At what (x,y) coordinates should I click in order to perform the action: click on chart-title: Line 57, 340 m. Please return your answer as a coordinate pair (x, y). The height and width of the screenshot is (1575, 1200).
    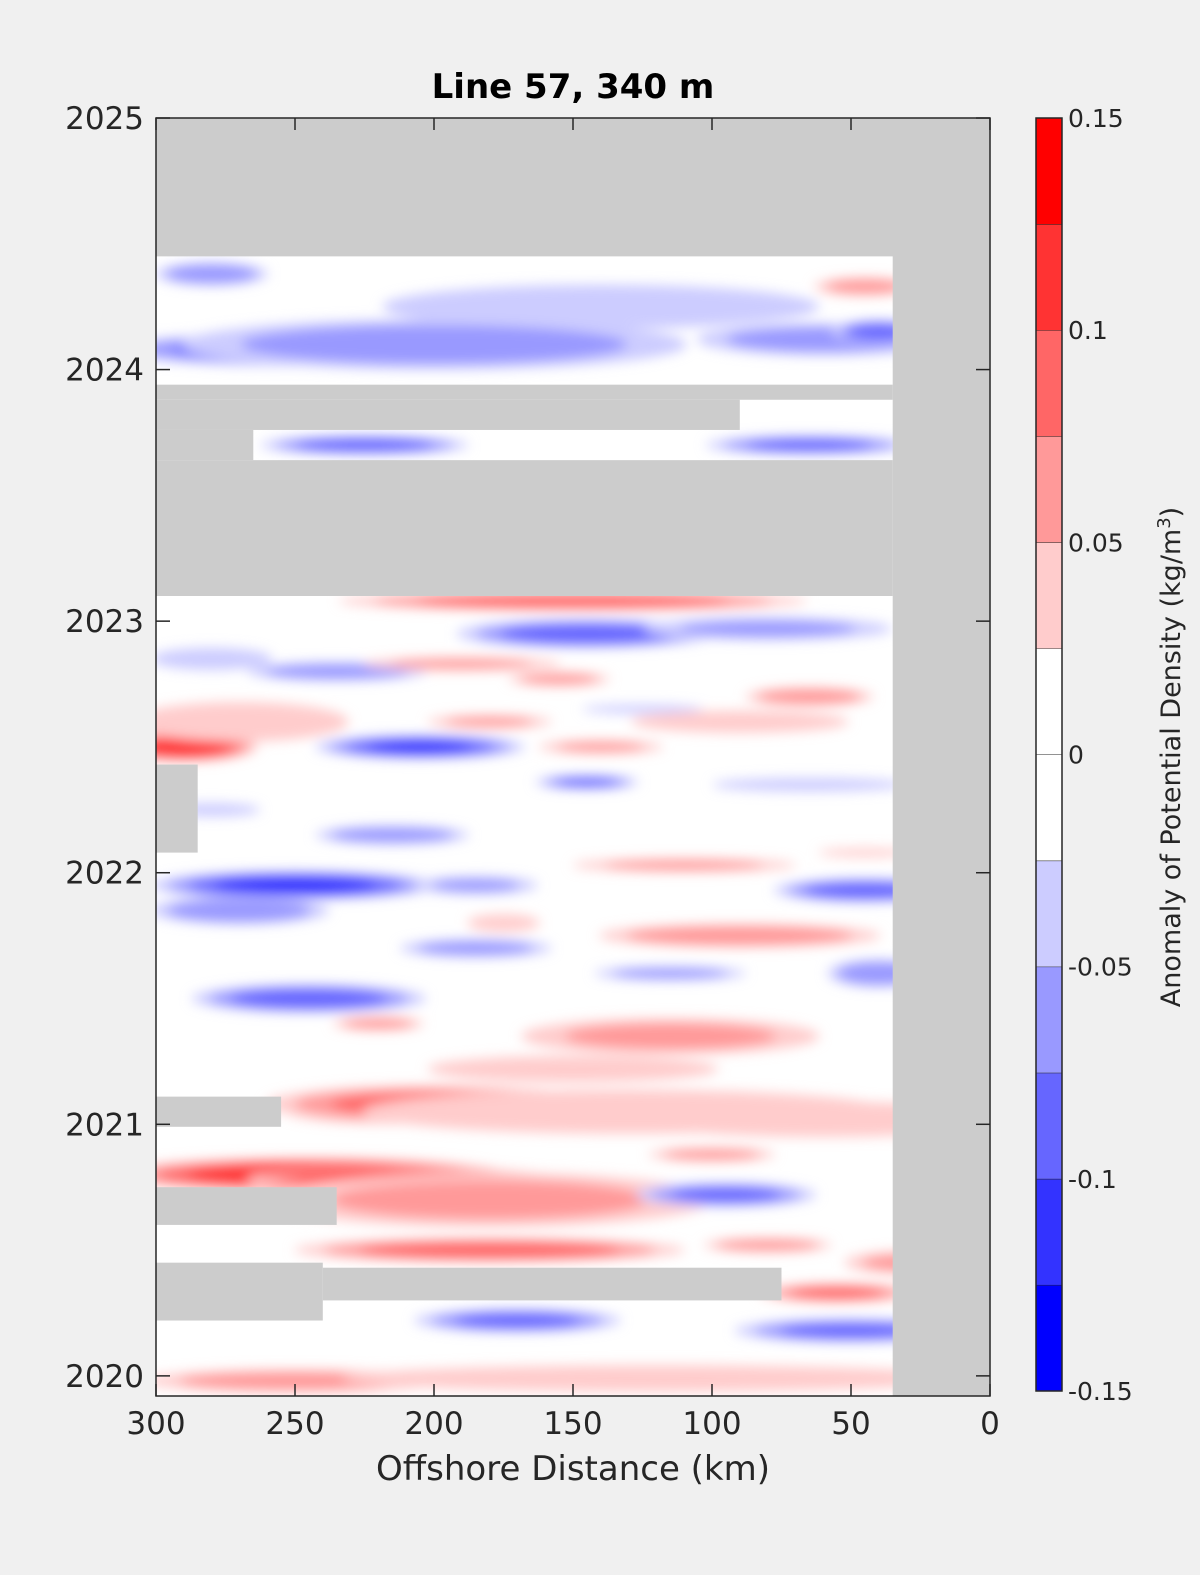
    Looking at the image, I should click on (573, 87).